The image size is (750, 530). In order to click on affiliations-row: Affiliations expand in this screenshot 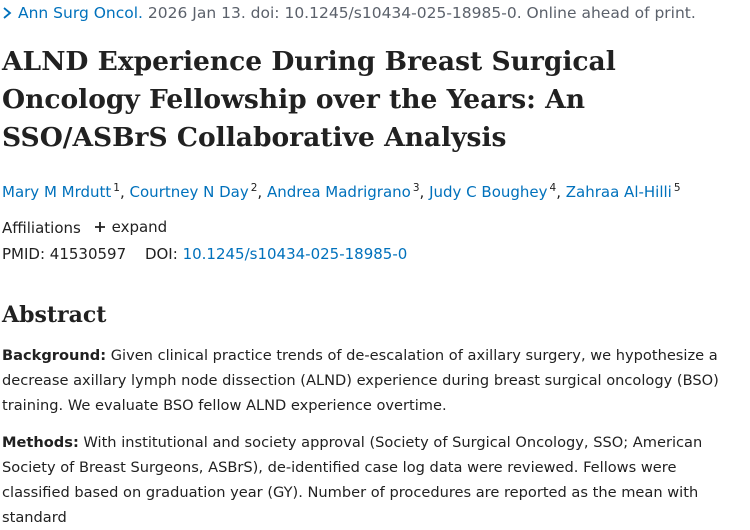, I will do `click(84, 227)`.